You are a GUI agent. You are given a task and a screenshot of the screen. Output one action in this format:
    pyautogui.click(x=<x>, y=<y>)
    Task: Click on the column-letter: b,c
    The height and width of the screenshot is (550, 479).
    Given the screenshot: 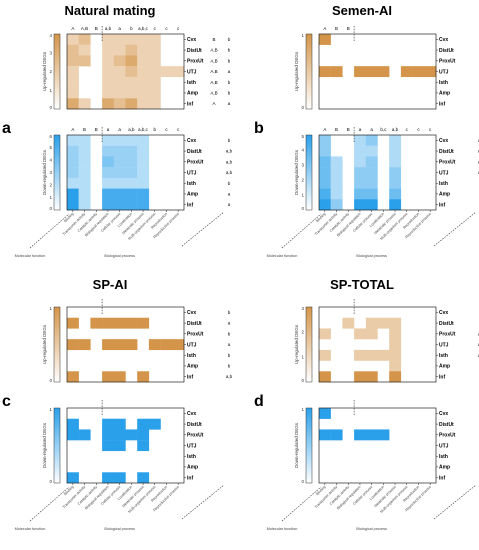 What is the action you would take?
    pyautogui.click(x=383, y=129)
    